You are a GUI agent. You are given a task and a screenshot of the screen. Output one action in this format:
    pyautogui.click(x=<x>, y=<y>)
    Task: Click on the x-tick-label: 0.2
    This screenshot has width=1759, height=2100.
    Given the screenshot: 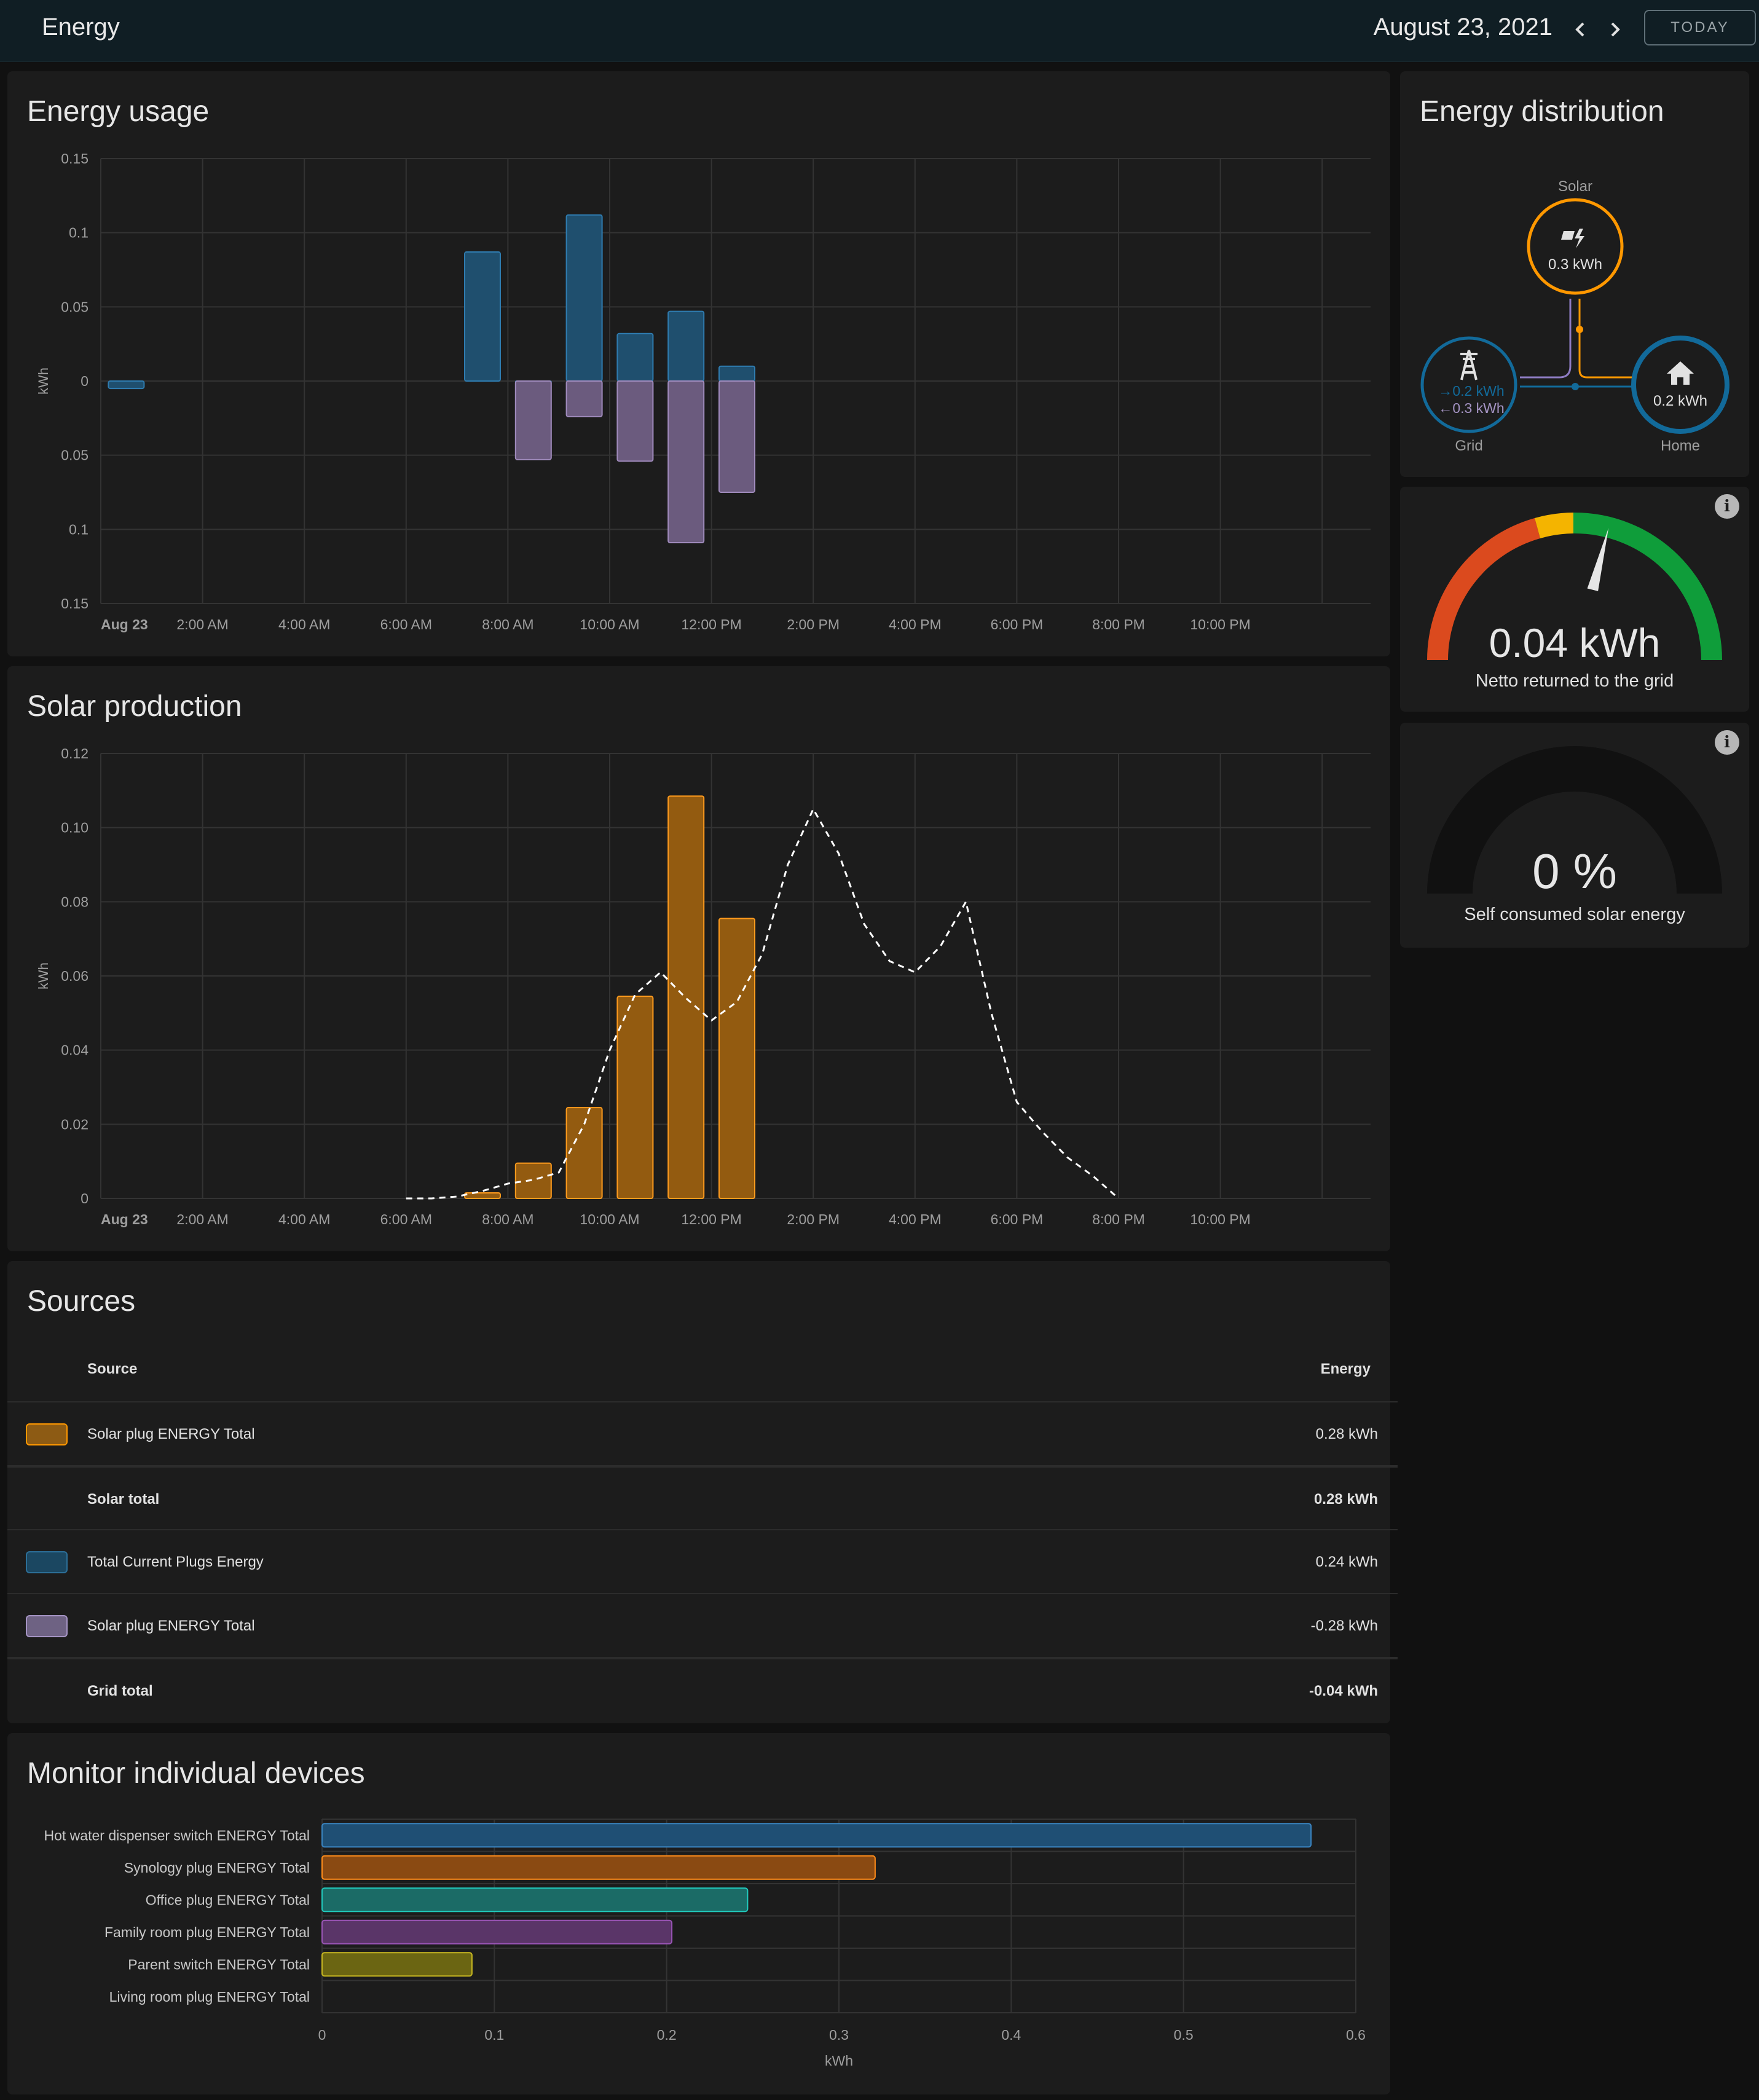 What is the action you would take?
    pyautogui.click(x=667, y=2035)
    